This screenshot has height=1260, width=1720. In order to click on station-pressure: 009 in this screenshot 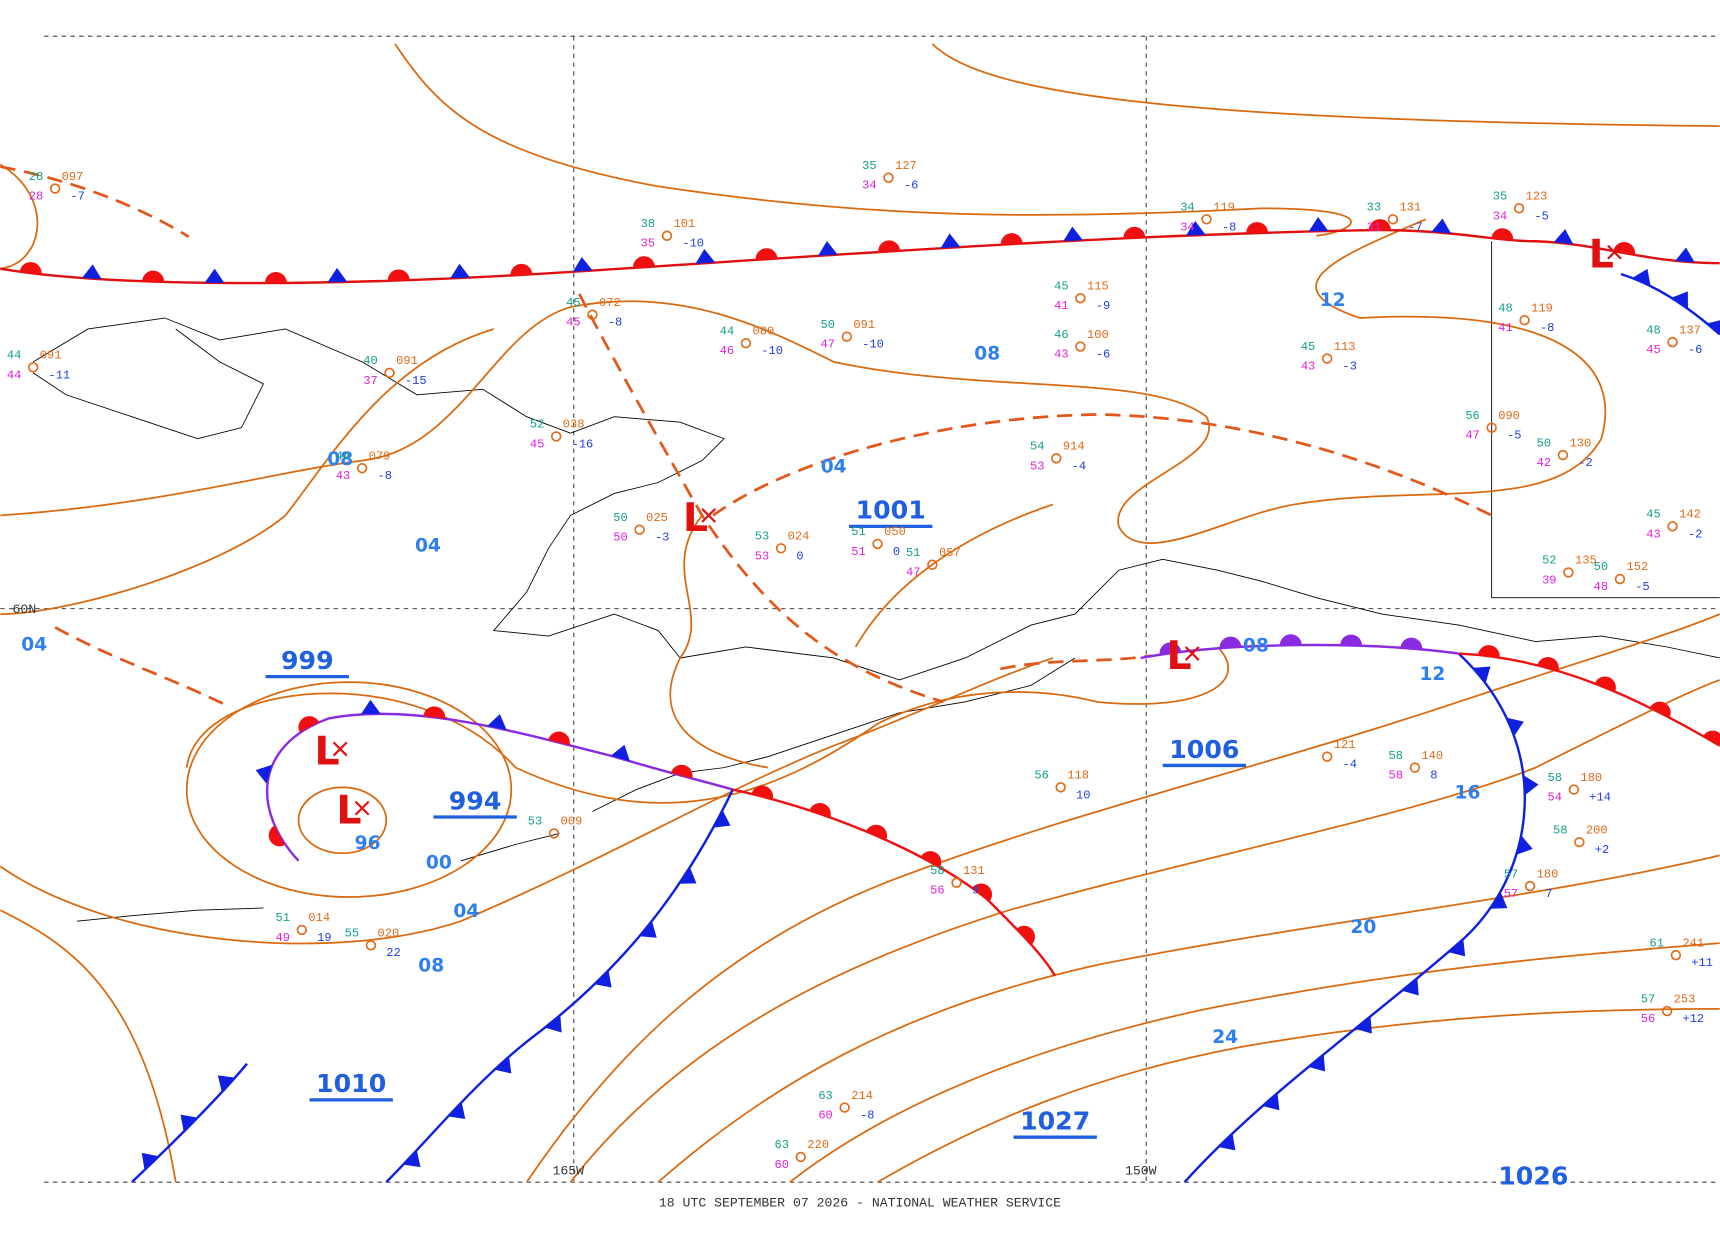, I will do `click(572, 822)`.